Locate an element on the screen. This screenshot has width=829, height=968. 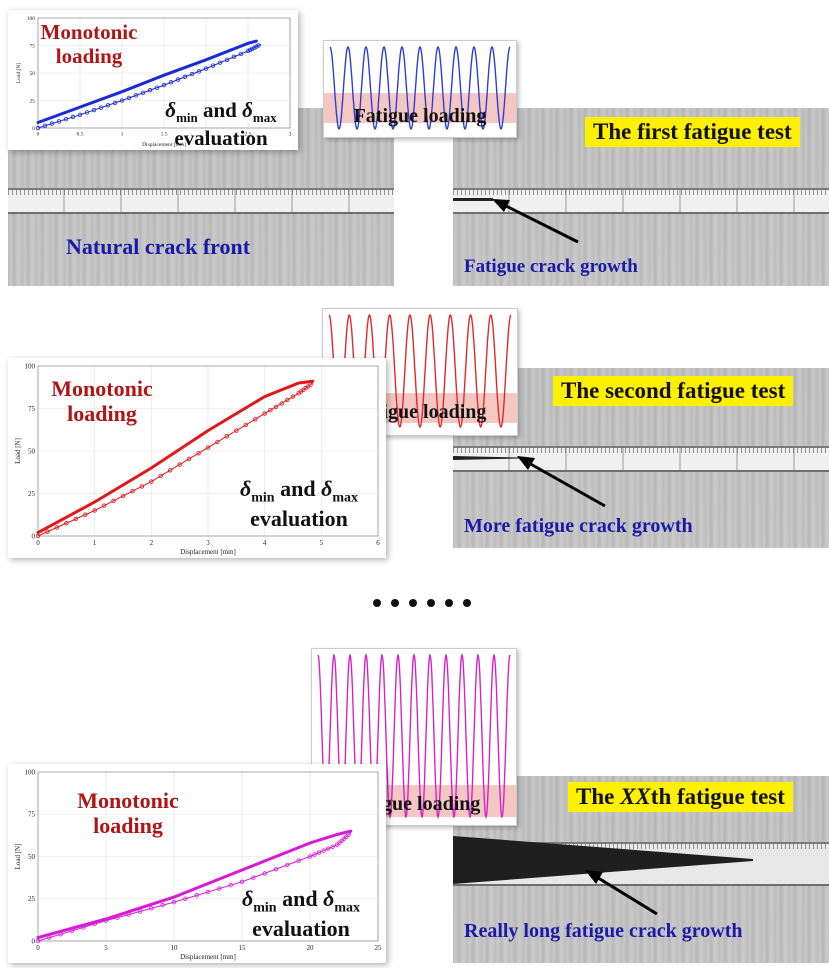
x-tick-label: 0.5 is located at coordinates (80, 135).